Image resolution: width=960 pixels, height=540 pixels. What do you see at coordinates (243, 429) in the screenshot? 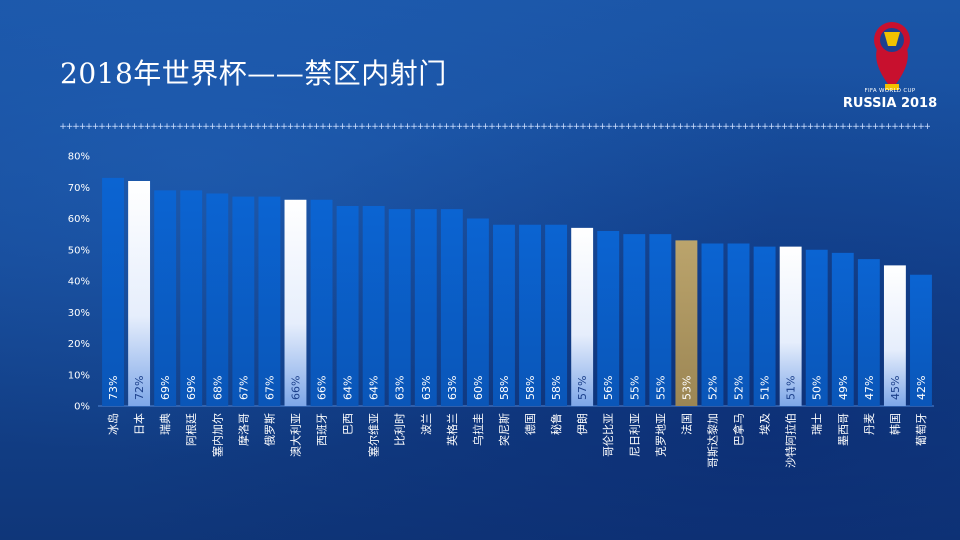
I see `x-tick-label: 摩洛哥` at bounding box center [243, 429].